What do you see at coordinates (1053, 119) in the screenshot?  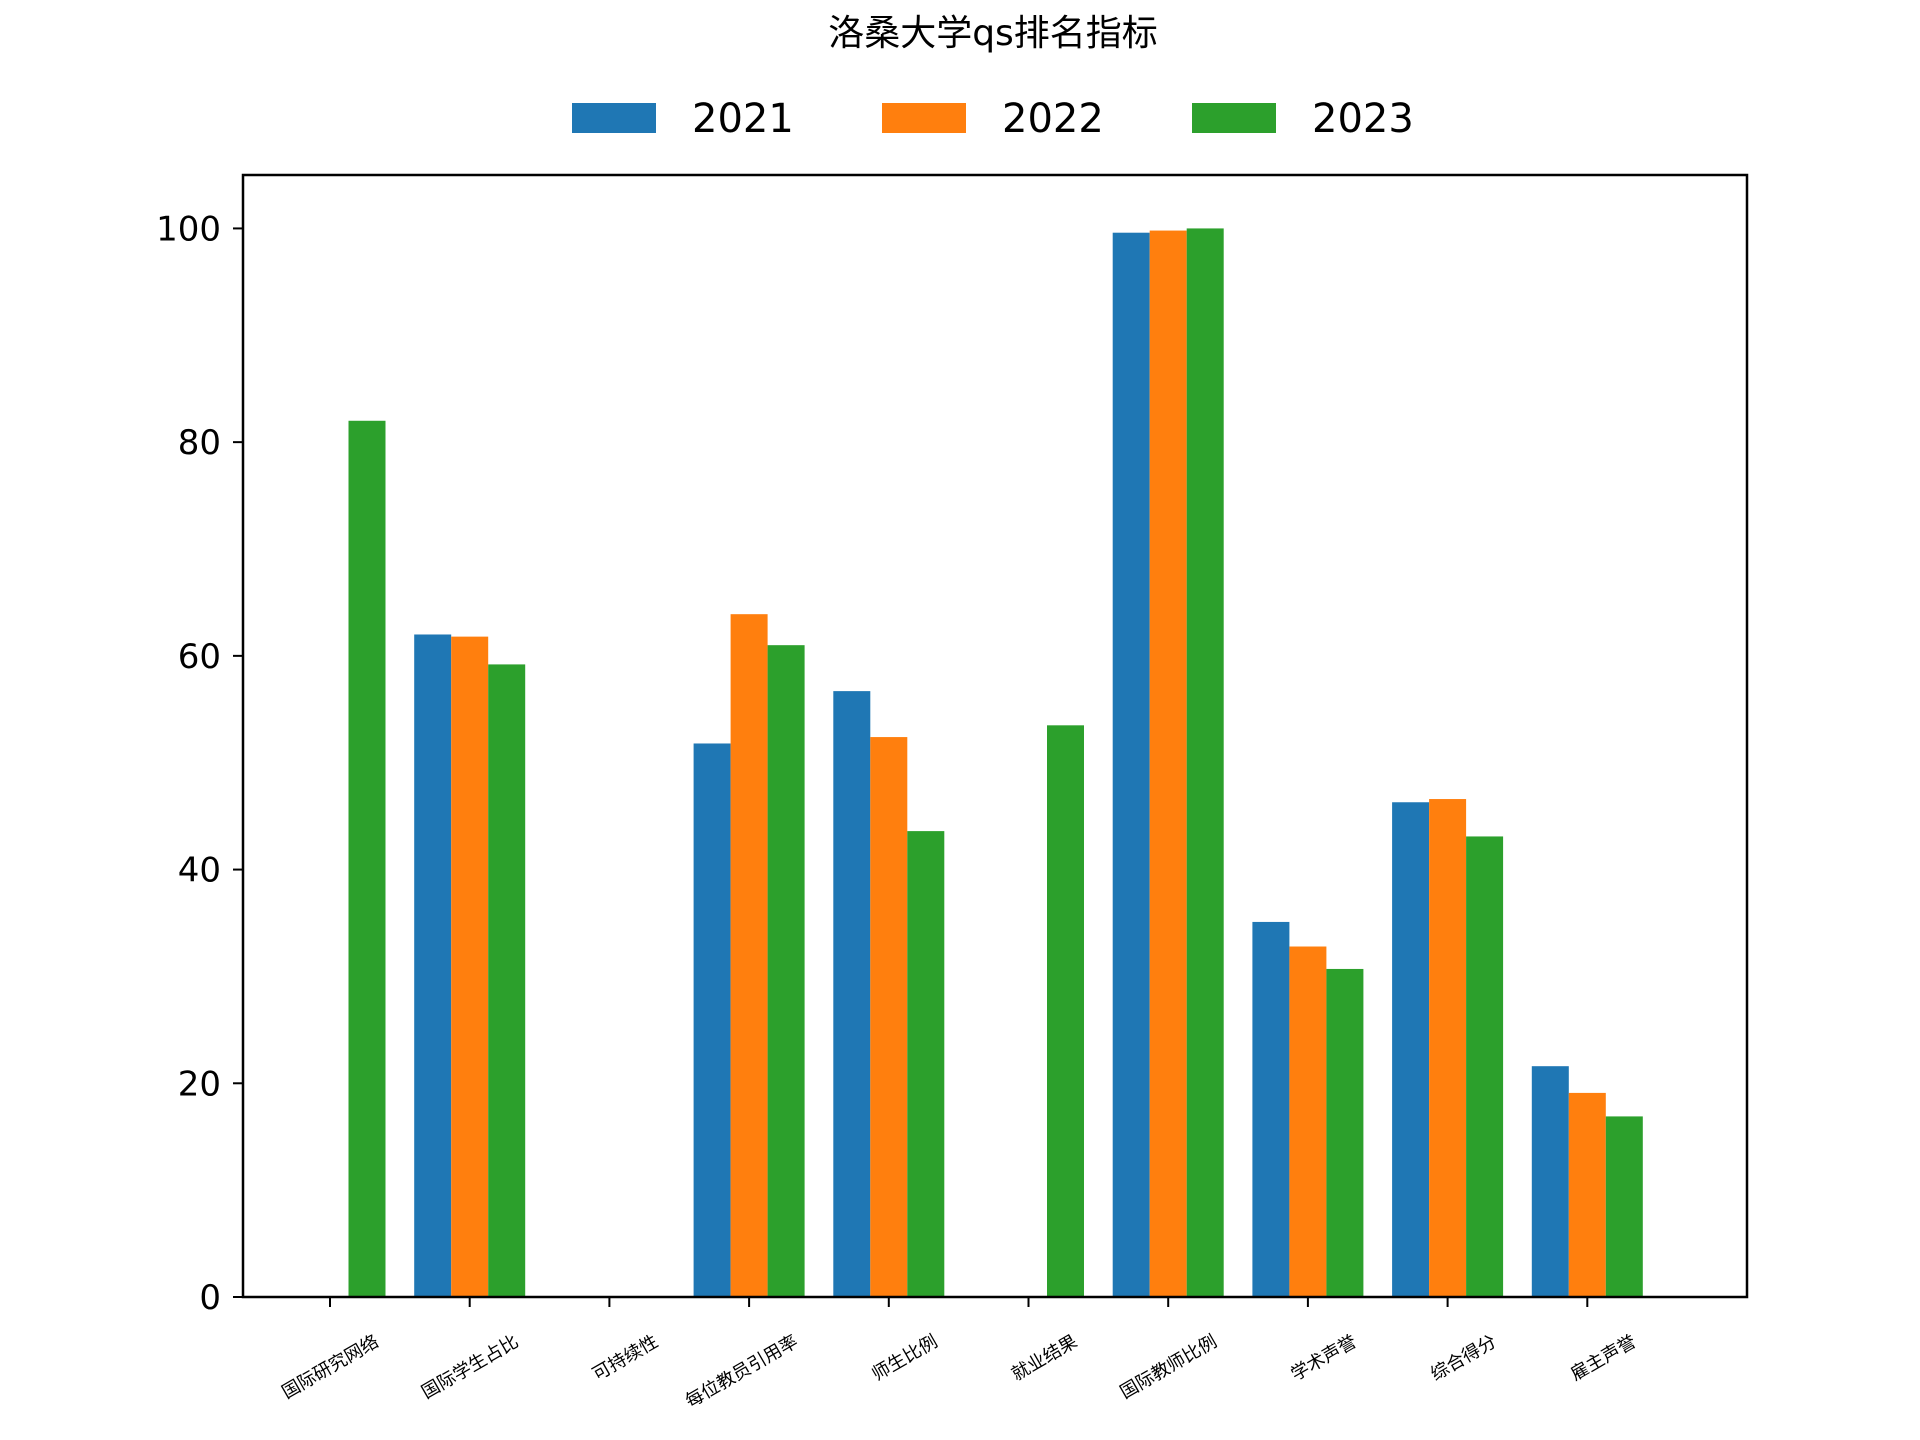 I see `legend-label-2022: 2022` at bounding box center [1053, 119].